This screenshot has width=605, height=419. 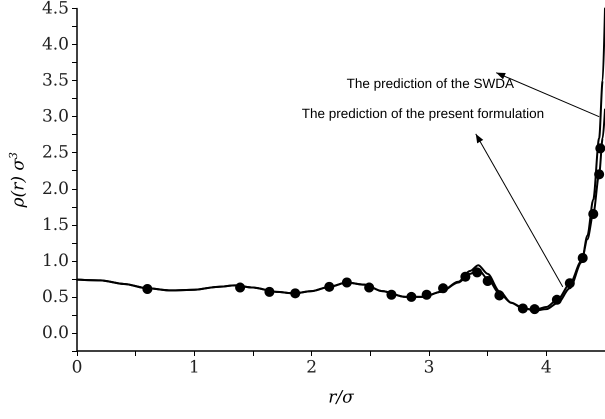 What do you see at coordinates (55, 116) in the screenshot?
I see `y-tick-label: 3.0` at bounding box center [55, 116].